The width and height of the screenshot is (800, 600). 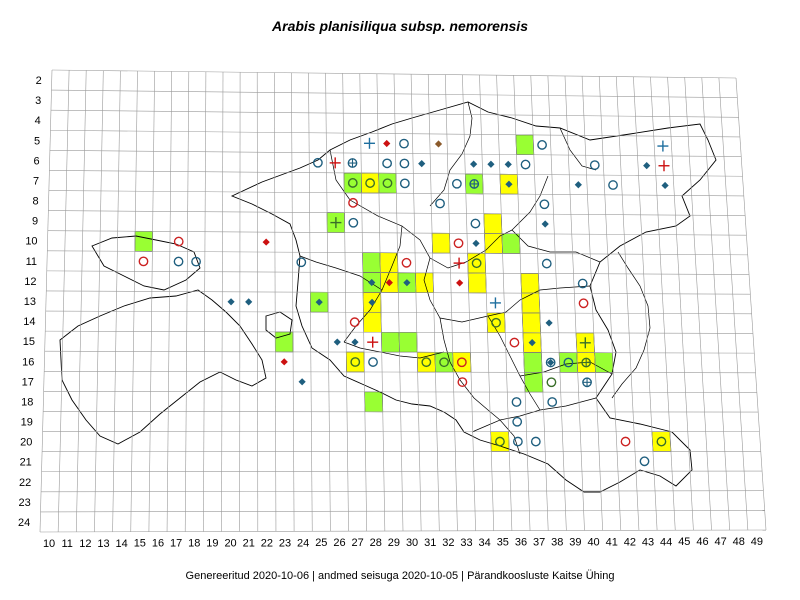 I want to click on x-axis-label: 39, so click(x=575, y=543).